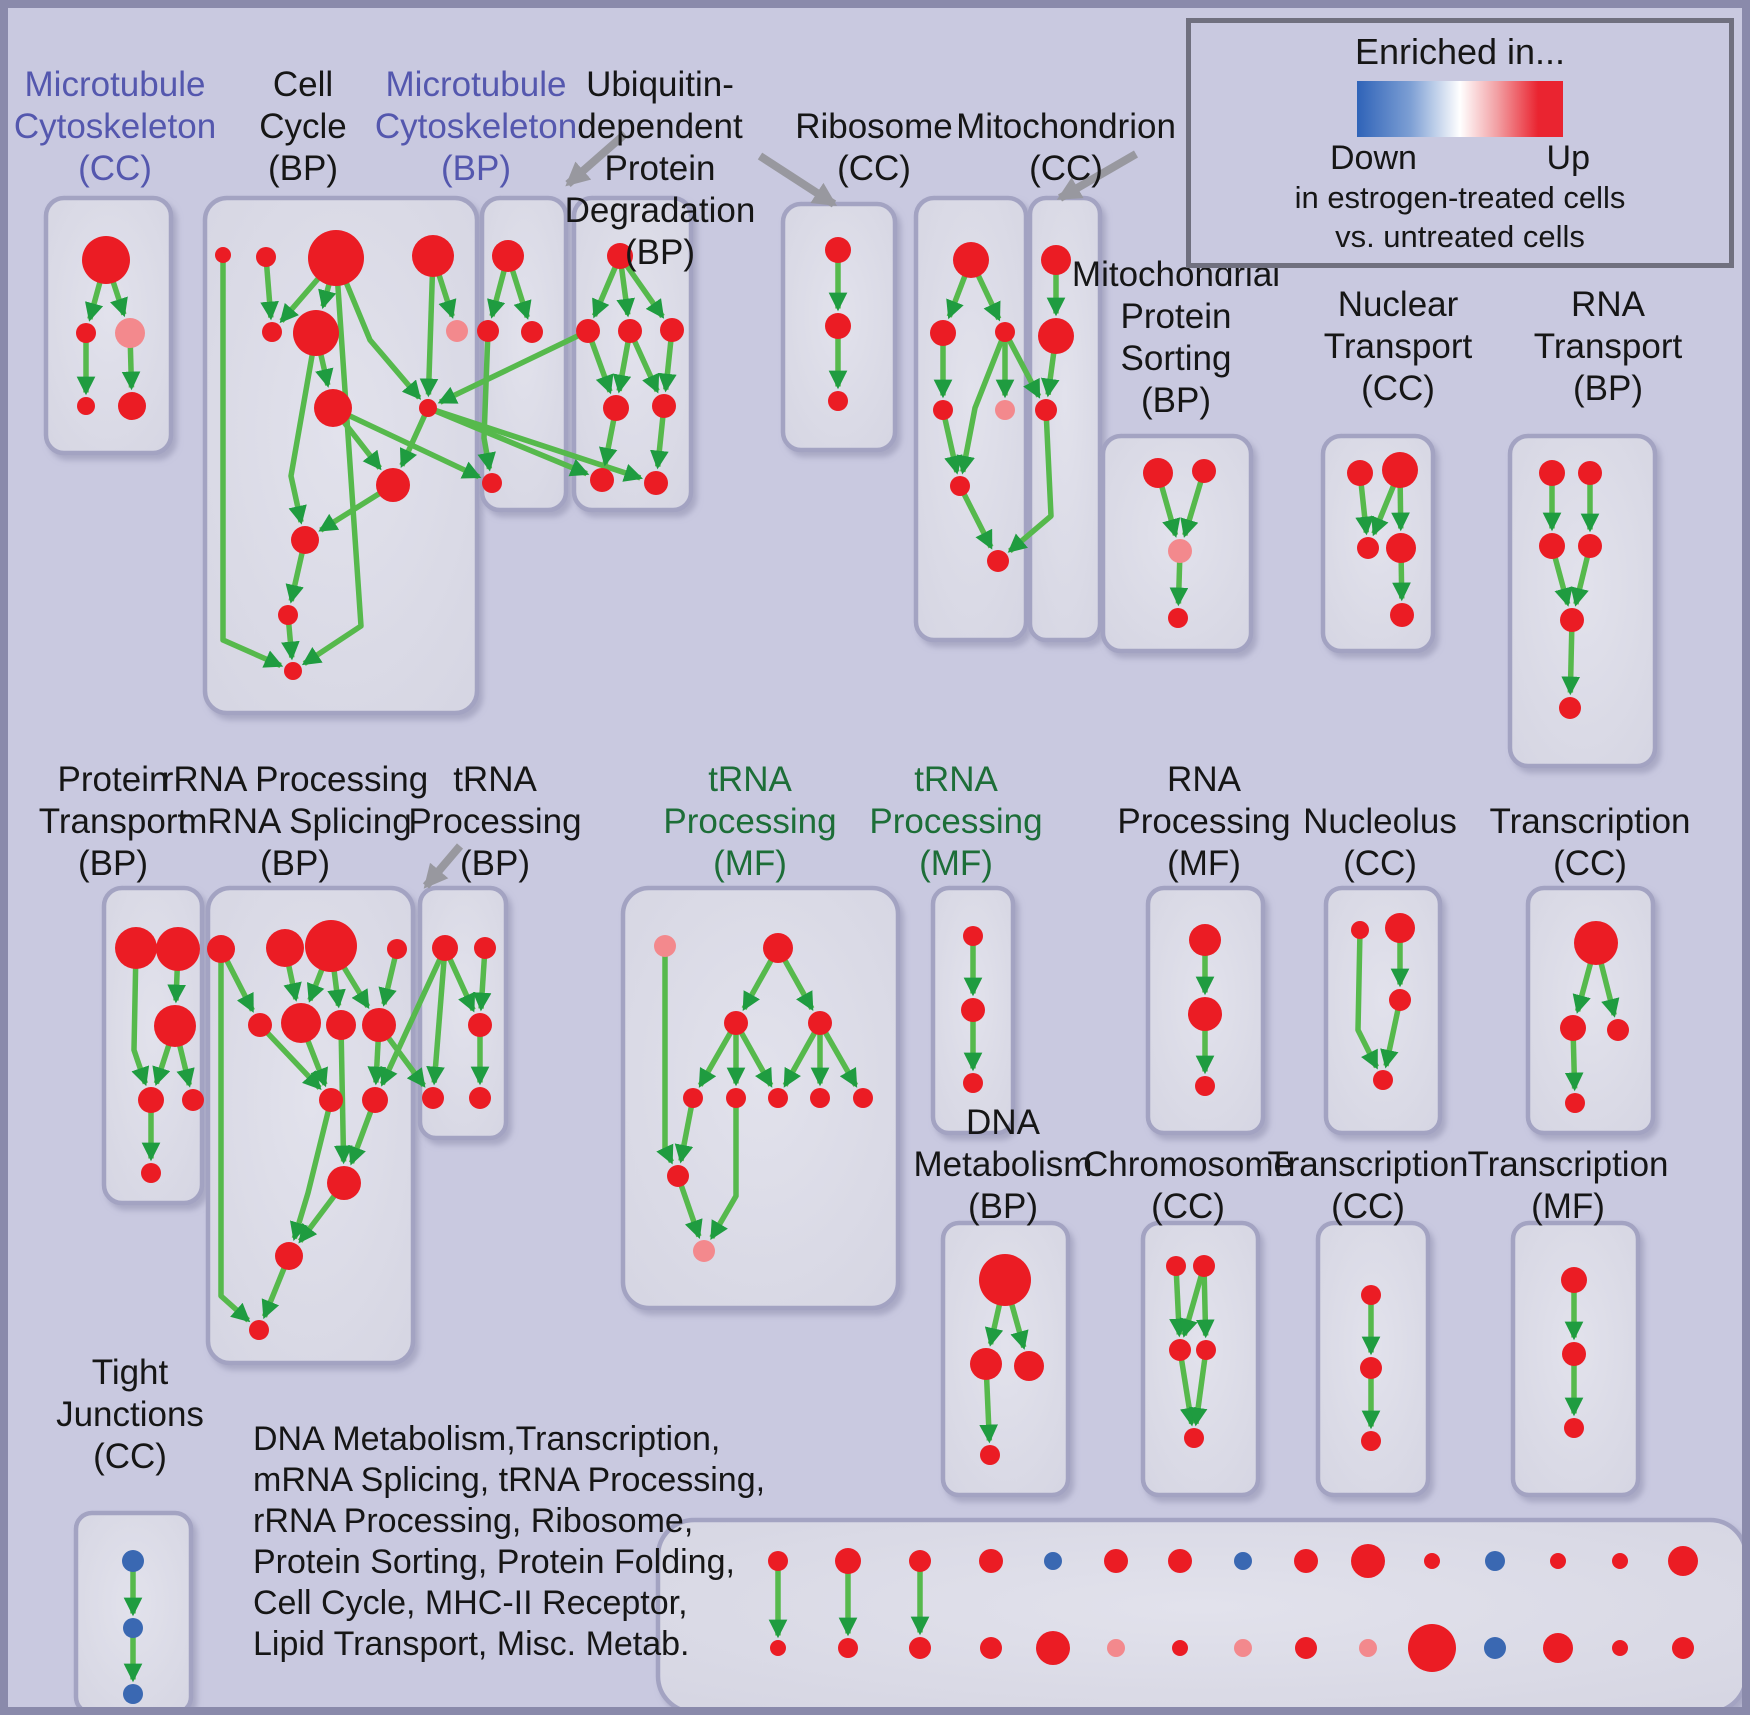 The image size is (1750, 1715). What do you see at coordinates (820, 1098) in the screenshot?
I see `go-term-node-g8` at bounding box center [820, 1098].